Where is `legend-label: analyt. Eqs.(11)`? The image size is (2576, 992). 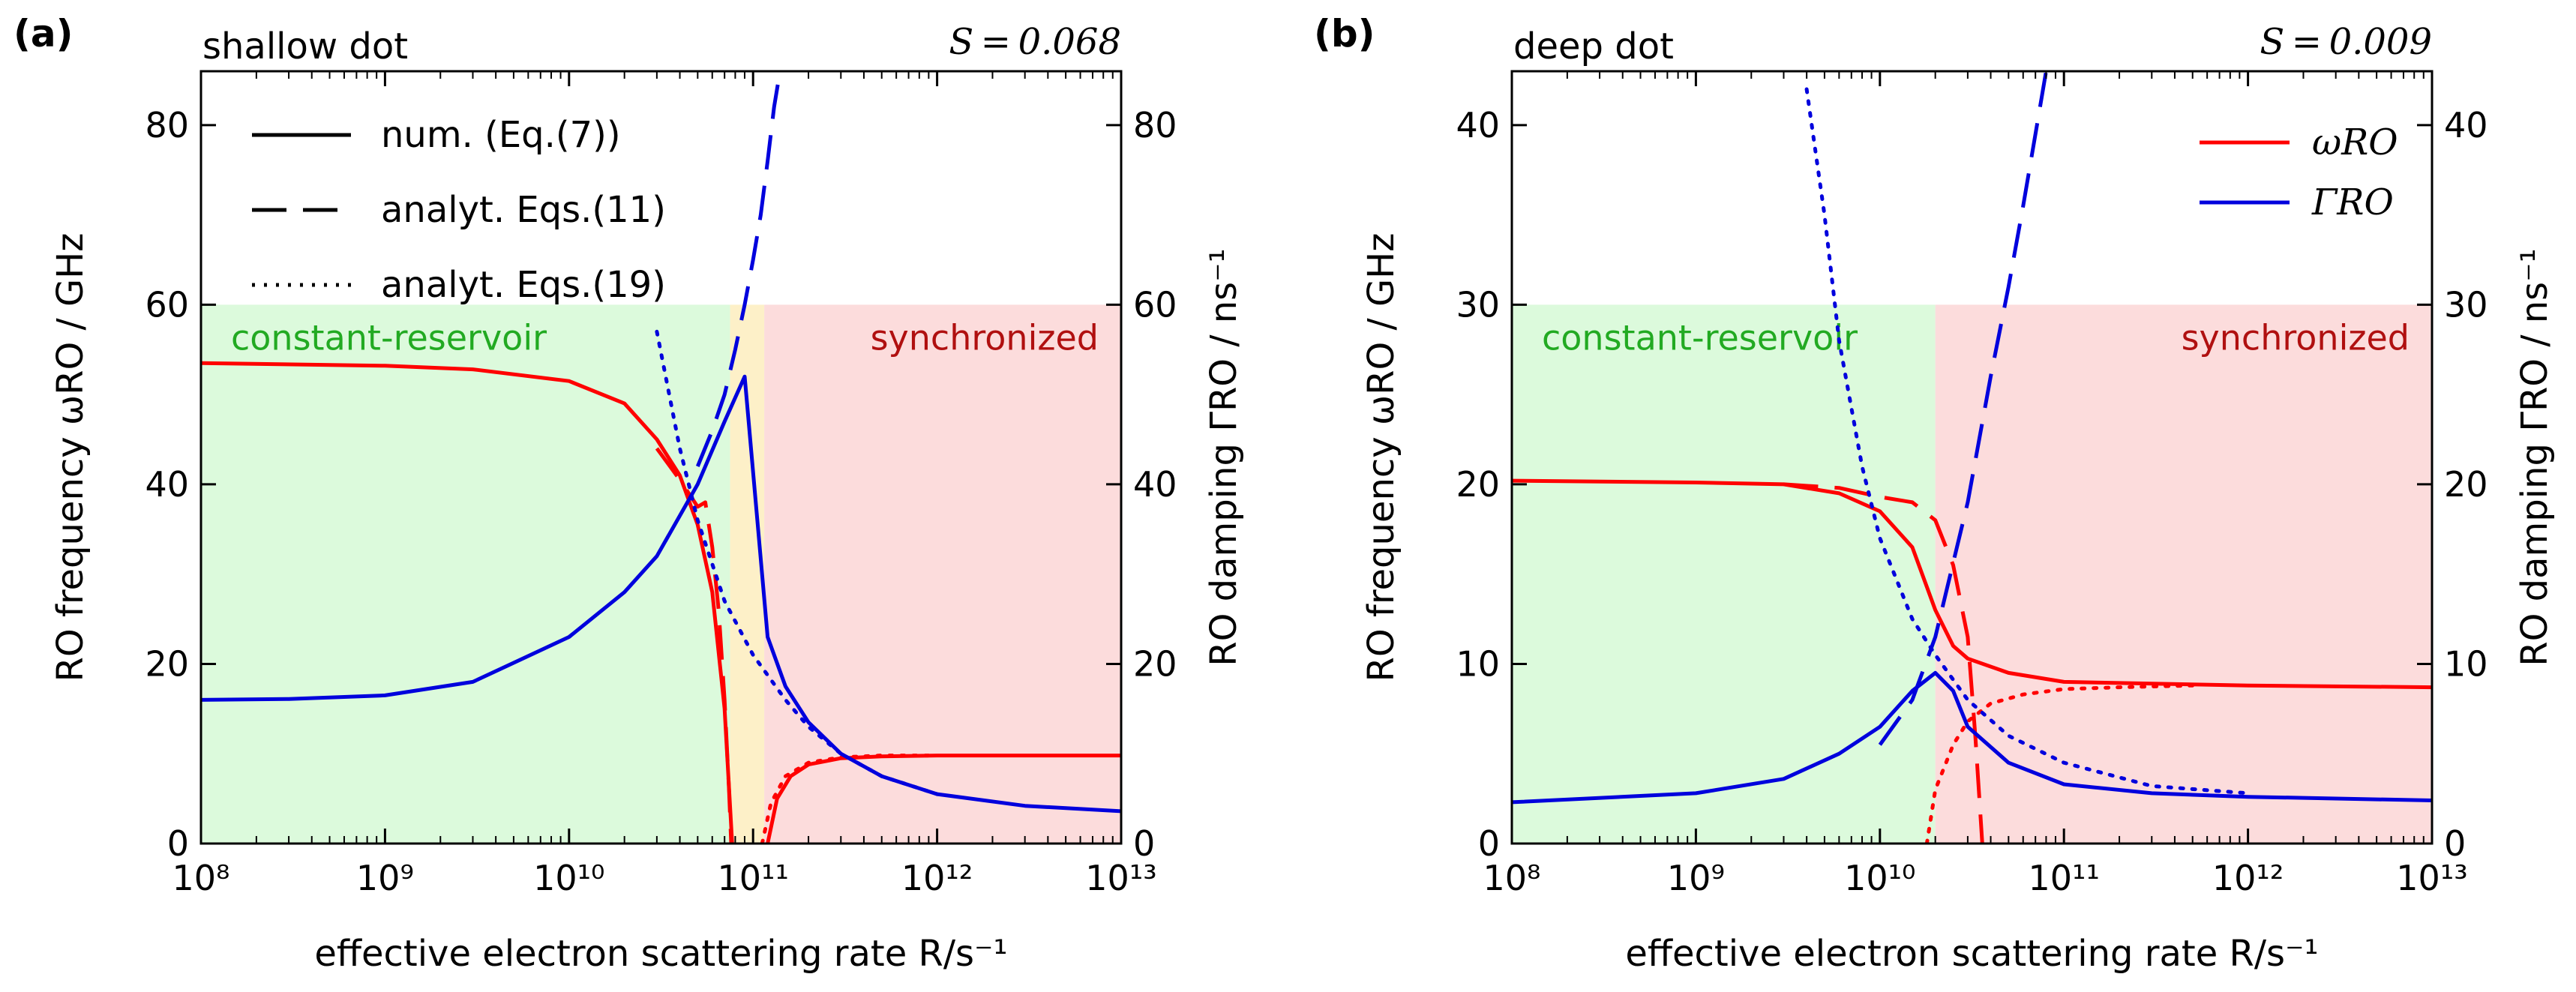
legend-label: analyt. Eqs.(11) is located at coordinates (524, 210).